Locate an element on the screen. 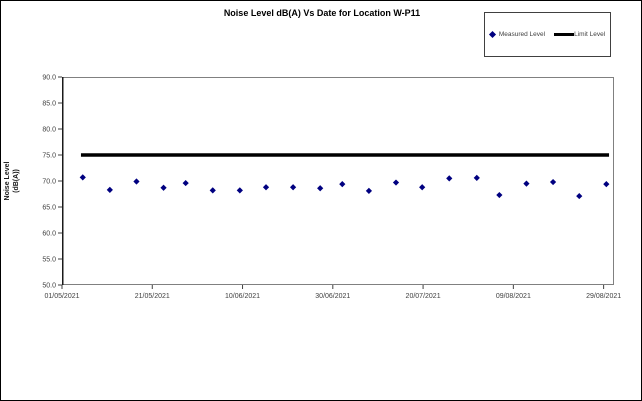 The width and height of the screenshot is (642, 401). y-tick-label: 65.0 is located at coordinates (49, 208).